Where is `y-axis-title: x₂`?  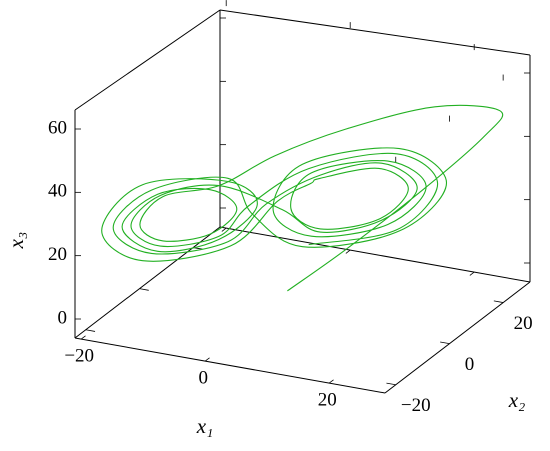 y-axis-title: x₂ is located at coordinates (517, 400).